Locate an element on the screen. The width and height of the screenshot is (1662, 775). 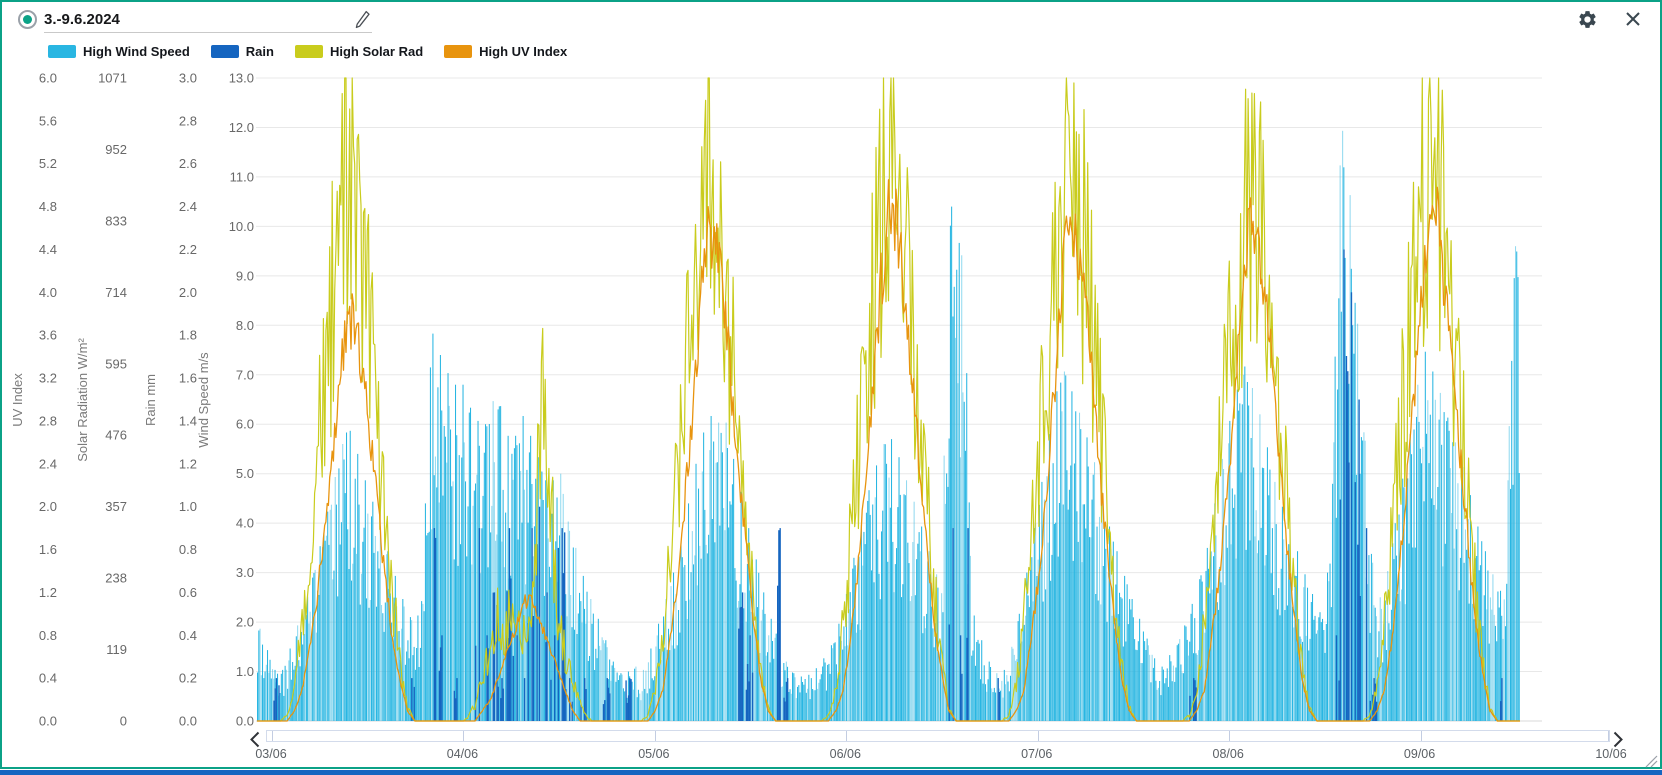
wind-axis-title: Wind Speed m/s is located at coordinates (203, 400).